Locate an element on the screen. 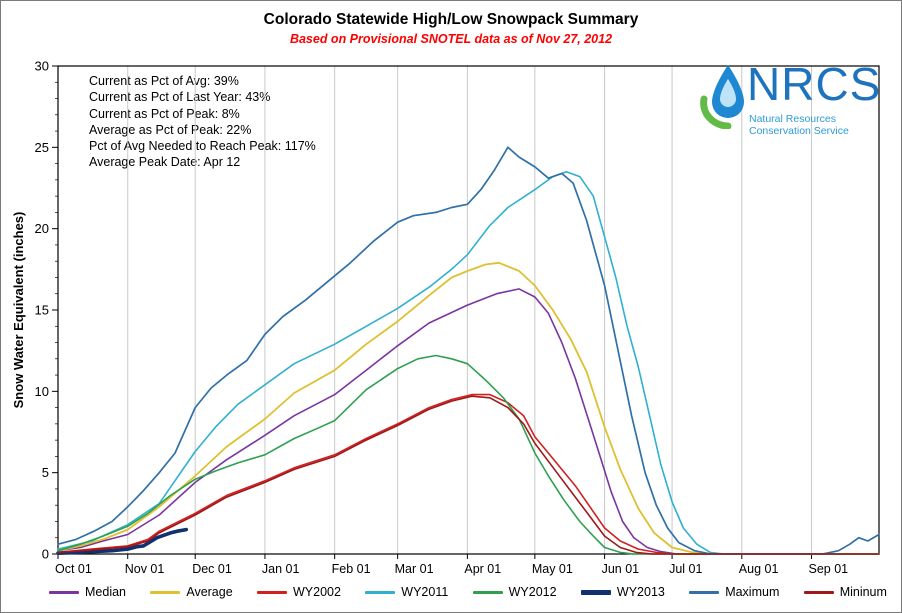  y-tick-label: 5 is located at coordinates (45, 472).